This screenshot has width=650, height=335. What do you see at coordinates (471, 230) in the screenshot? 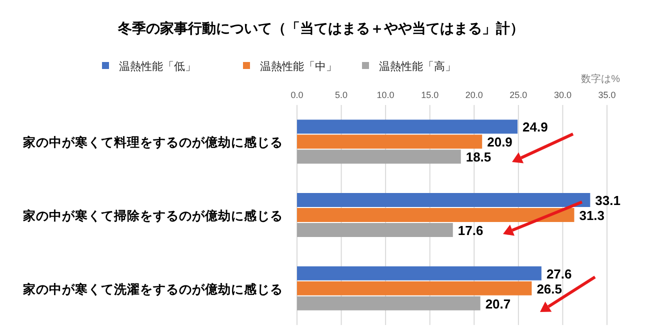
I see `data-label: 17.6` at bounding box center [471, 230].